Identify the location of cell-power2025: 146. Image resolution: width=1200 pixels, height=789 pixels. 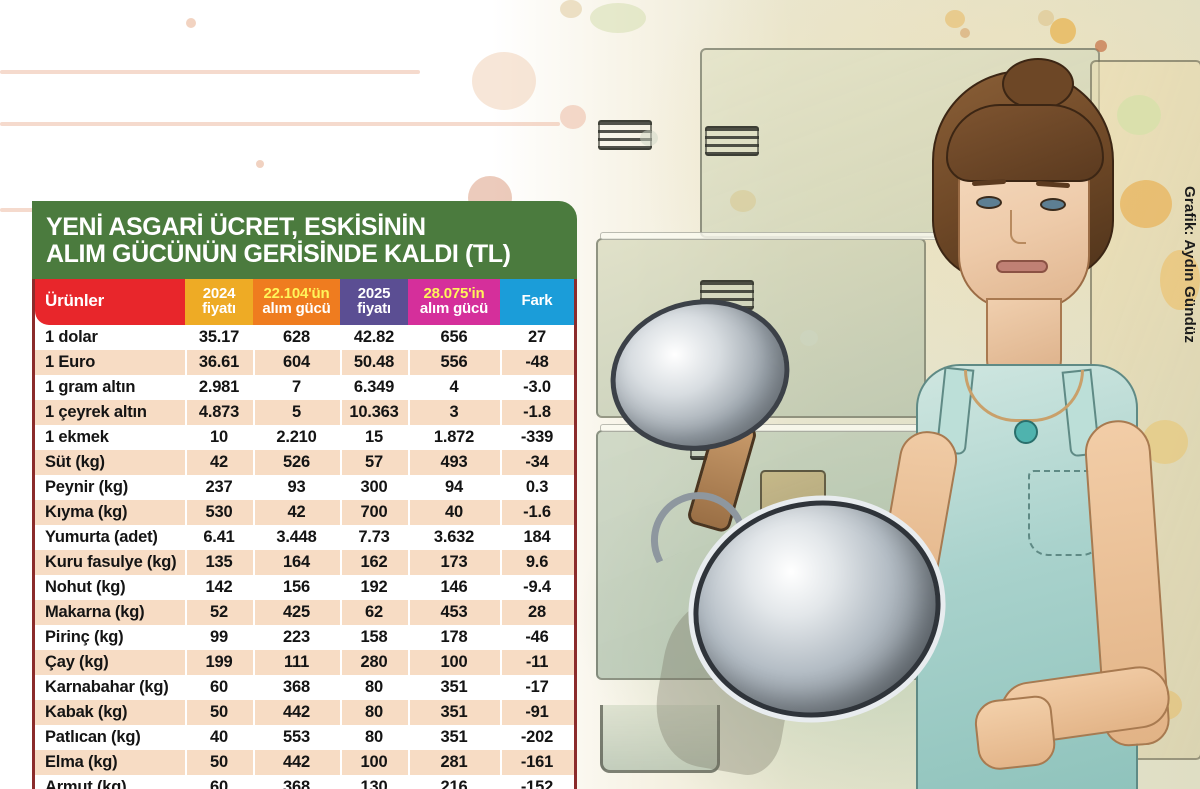
(454, 587).